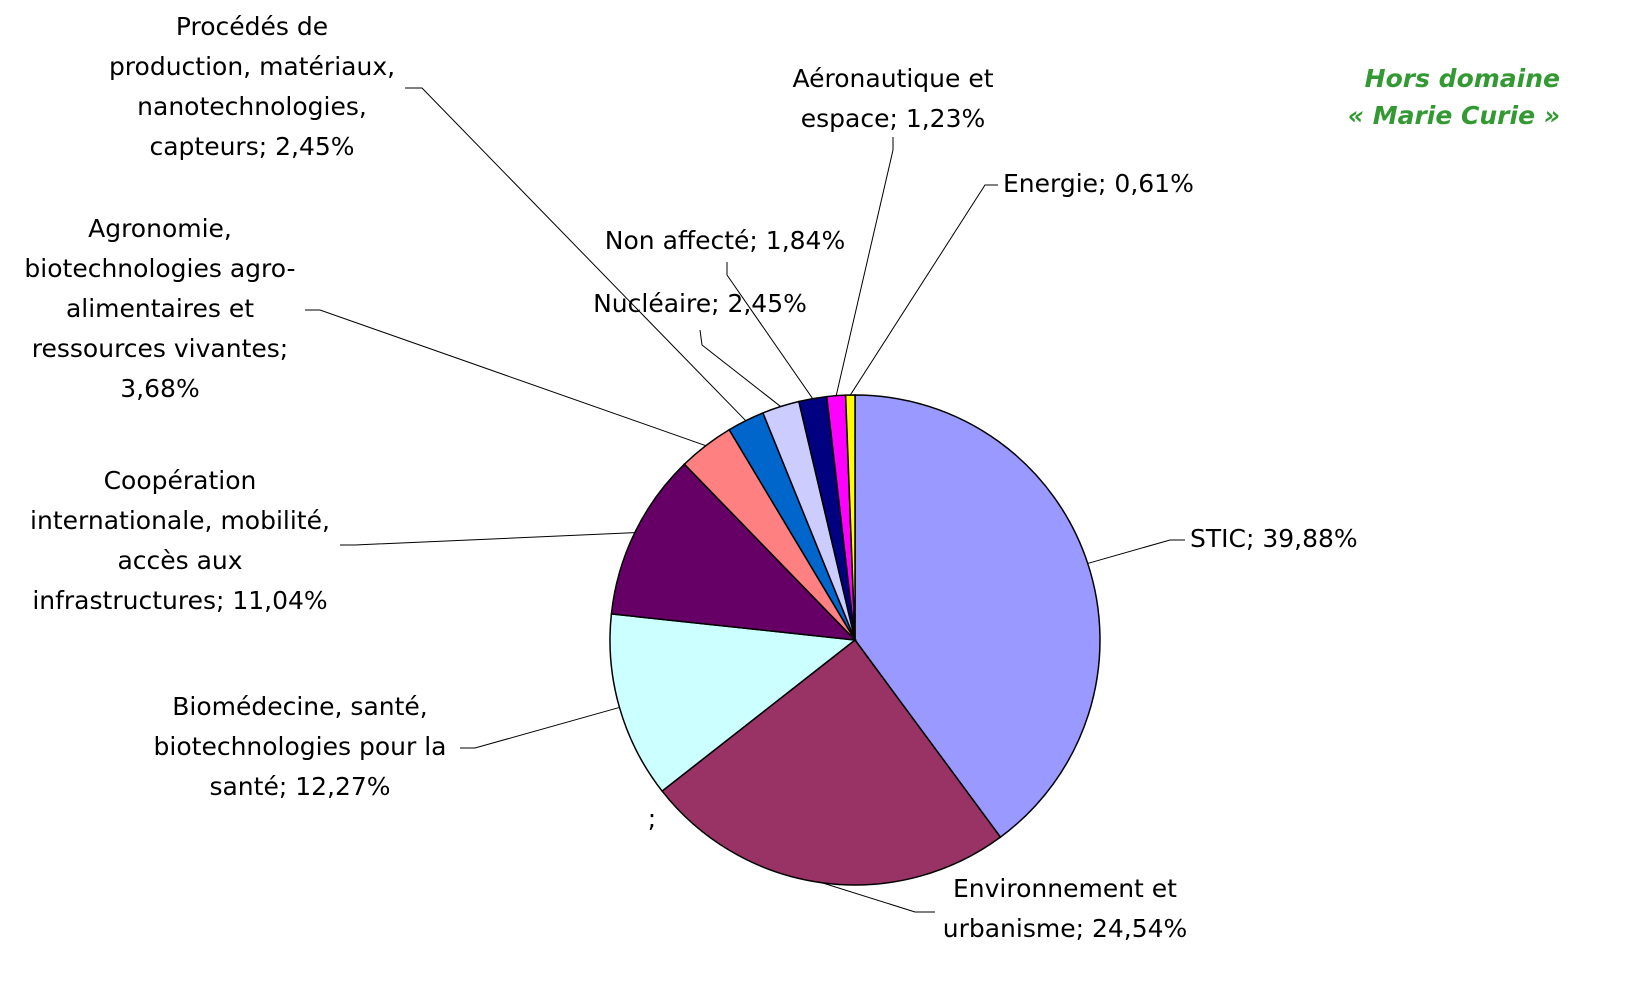 This screenshot has width=1648, height=992. Describe the element at coordinates (300, 706) in the screenshot. I see `slice-label: Biomédecine, santé,` at that location.